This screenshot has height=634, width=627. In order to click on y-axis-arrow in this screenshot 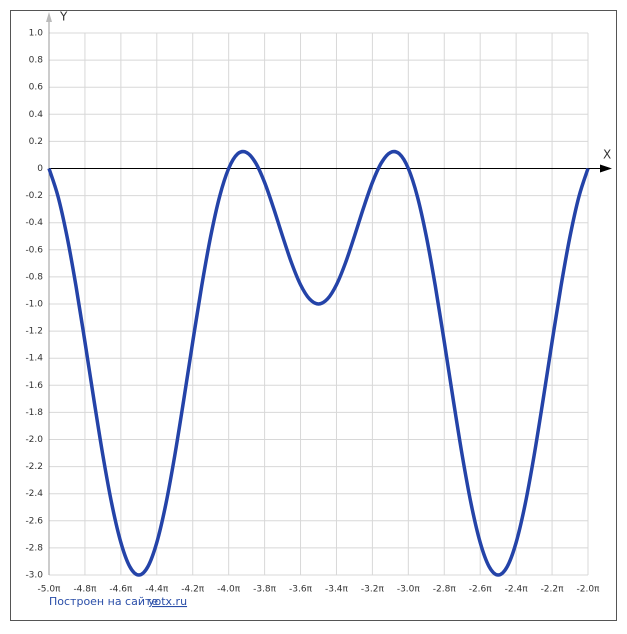, I will do `click(49, 17)`.